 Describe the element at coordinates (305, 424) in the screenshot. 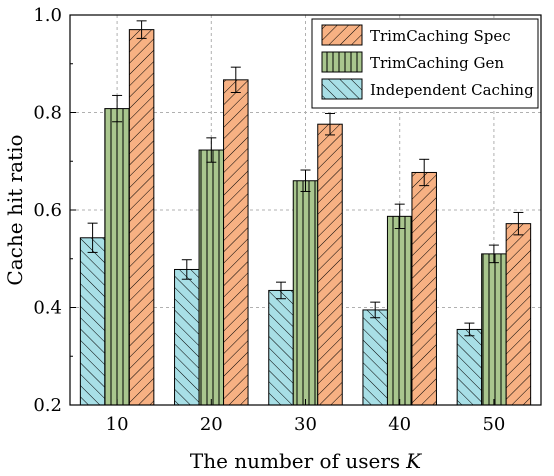

I see `x-tick-label: 30` at that location.